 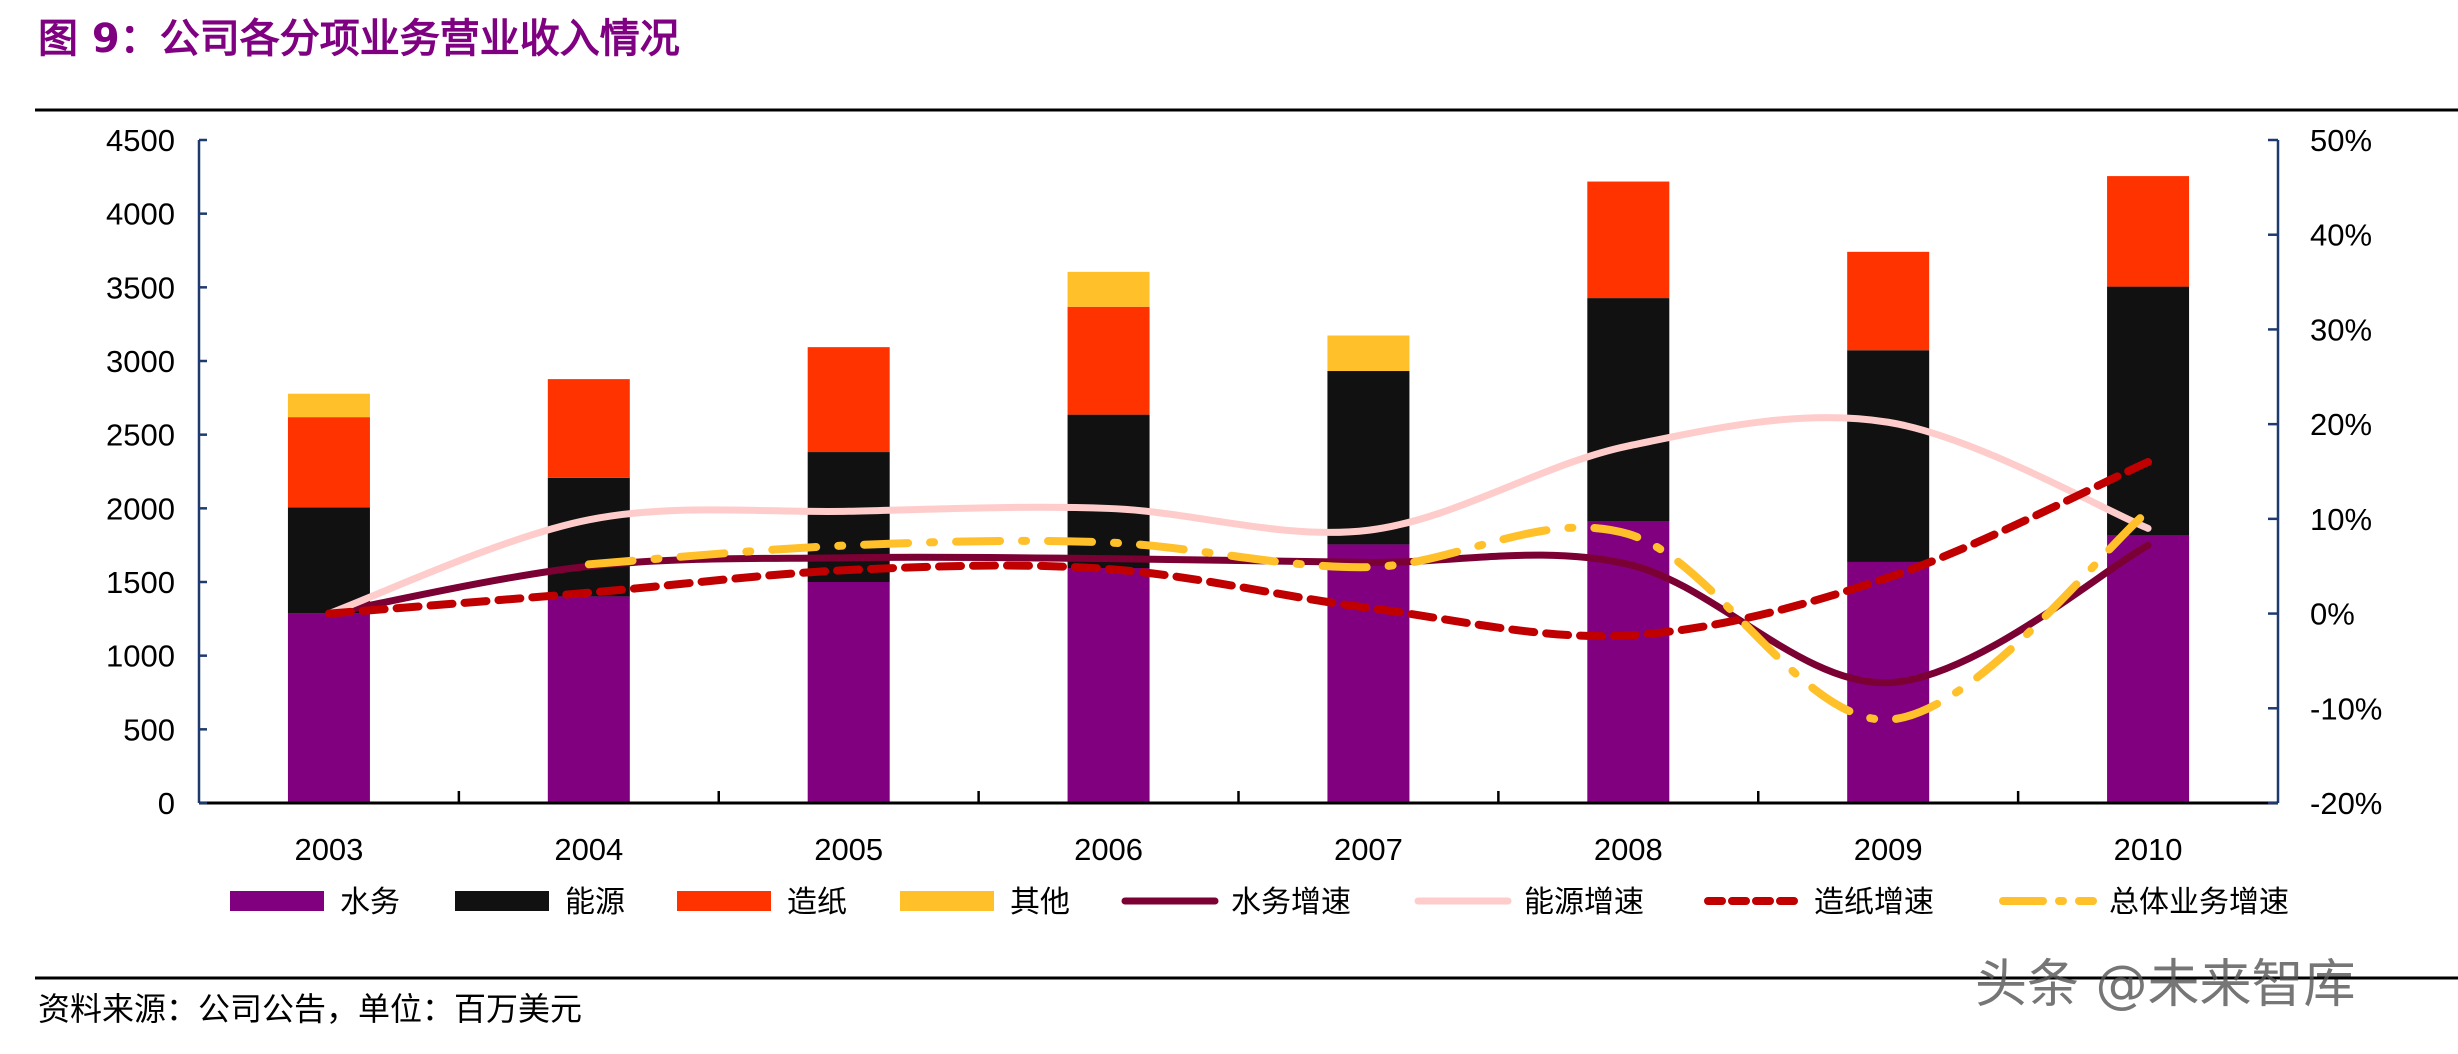 I want to click on bar-造纸-2003, so click(x=328, y=462).